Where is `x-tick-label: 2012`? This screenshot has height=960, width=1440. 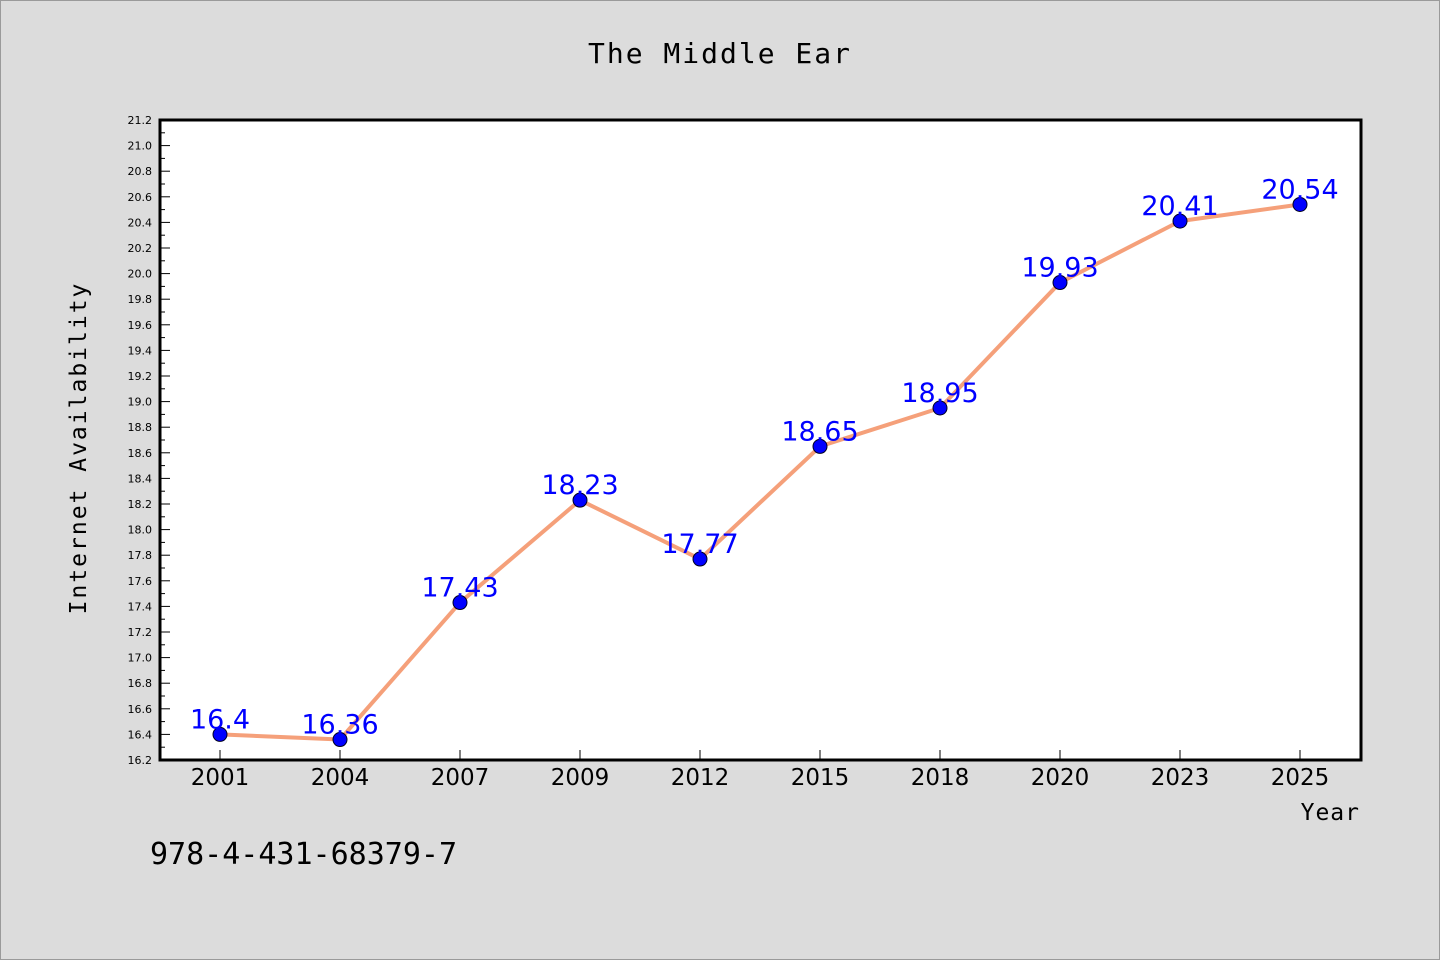
x-tick-label: 2012 is located at coordinates (700, 778).